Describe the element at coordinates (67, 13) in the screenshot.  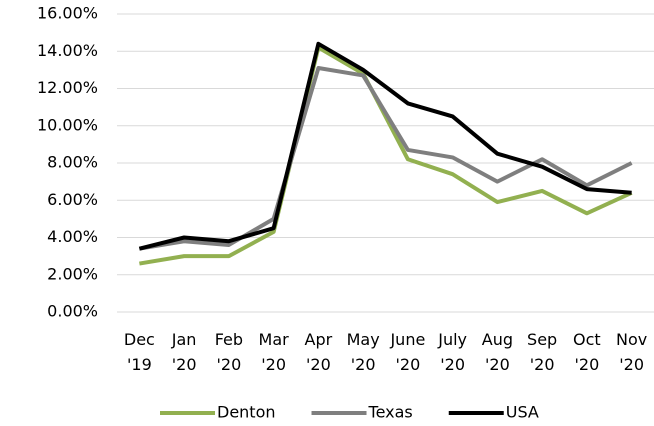
I see `y-tick-label: 16.00%` at that location.